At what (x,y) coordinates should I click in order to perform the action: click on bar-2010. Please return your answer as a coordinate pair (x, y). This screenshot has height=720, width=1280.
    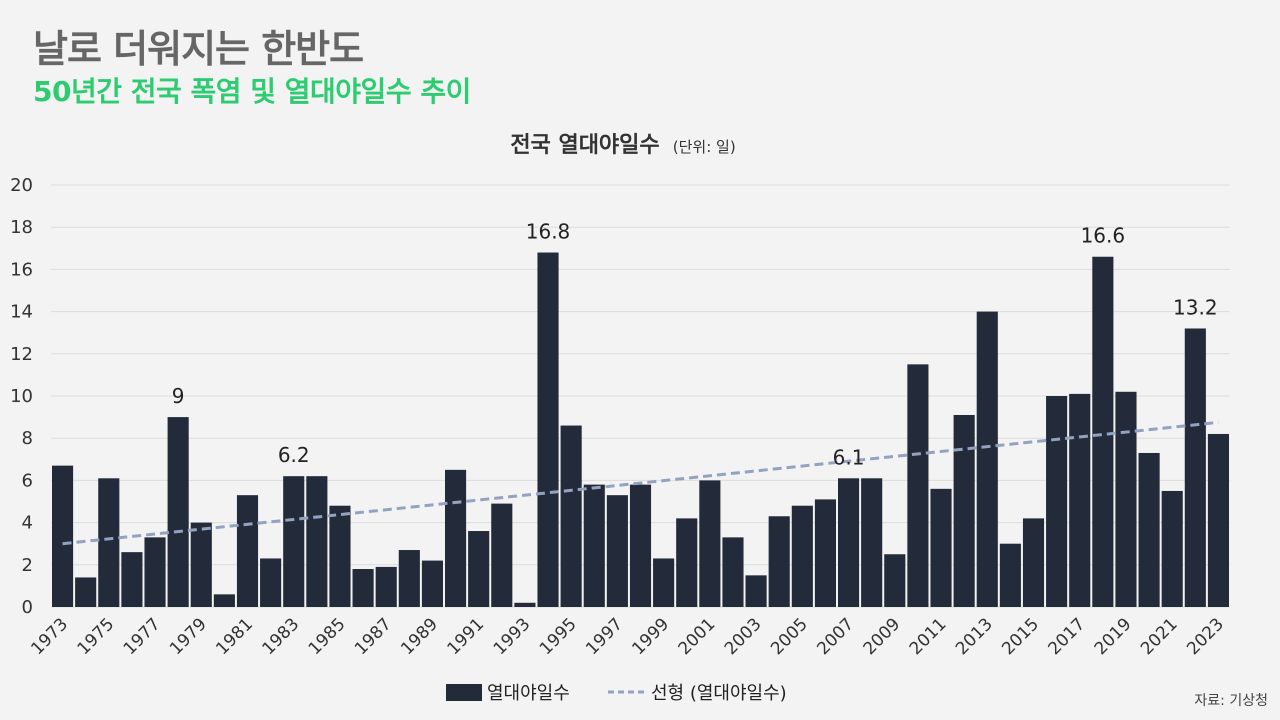
    Looking at the image, I should click on (918, 485).